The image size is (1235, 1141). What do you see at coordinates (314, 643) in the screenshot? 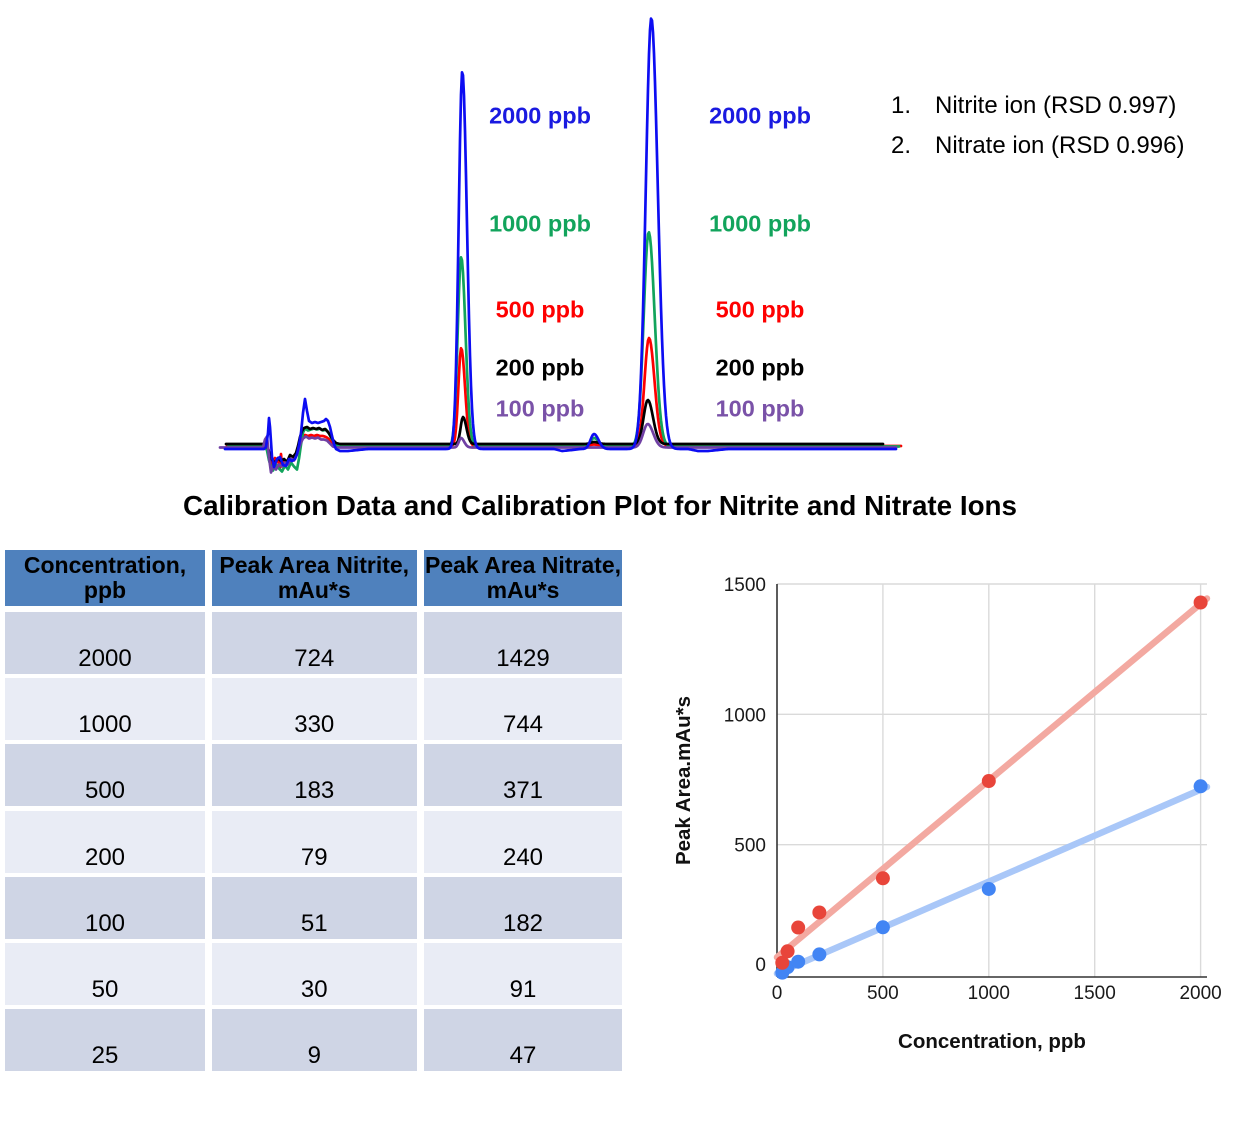
I see `table-cell-r0-c1: 724` at bounding box center [314, 643].